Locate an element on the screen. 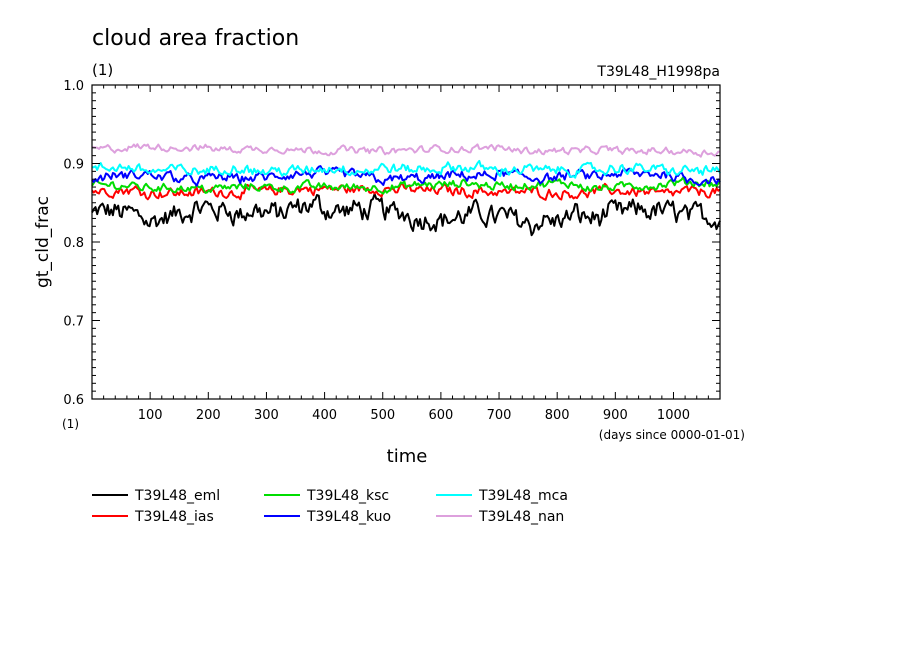  series-layer is located at coordinates (406, 190).